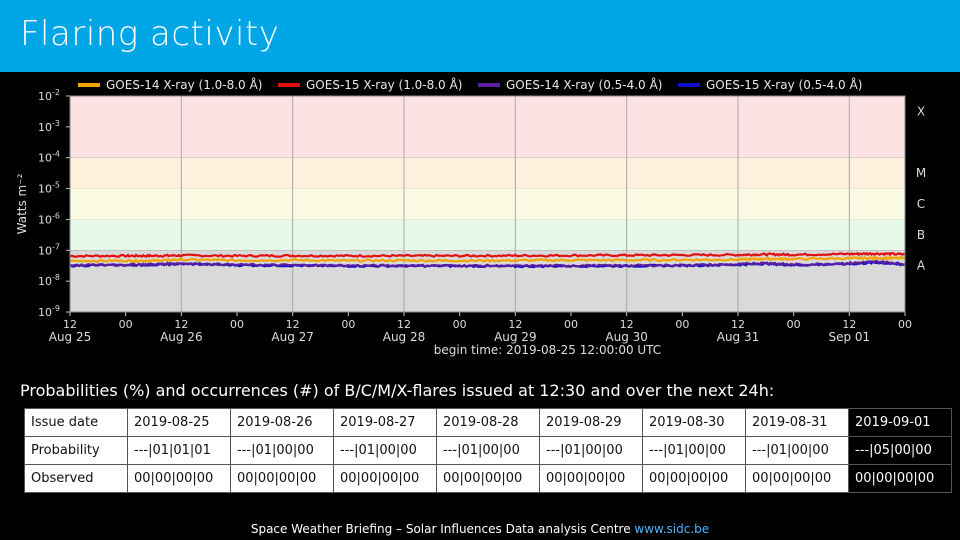 This screenshot has width=960, height=540. Describe the element at coordinates (921, 111) in the screenshot. I see `class-label-x: X` at that location.